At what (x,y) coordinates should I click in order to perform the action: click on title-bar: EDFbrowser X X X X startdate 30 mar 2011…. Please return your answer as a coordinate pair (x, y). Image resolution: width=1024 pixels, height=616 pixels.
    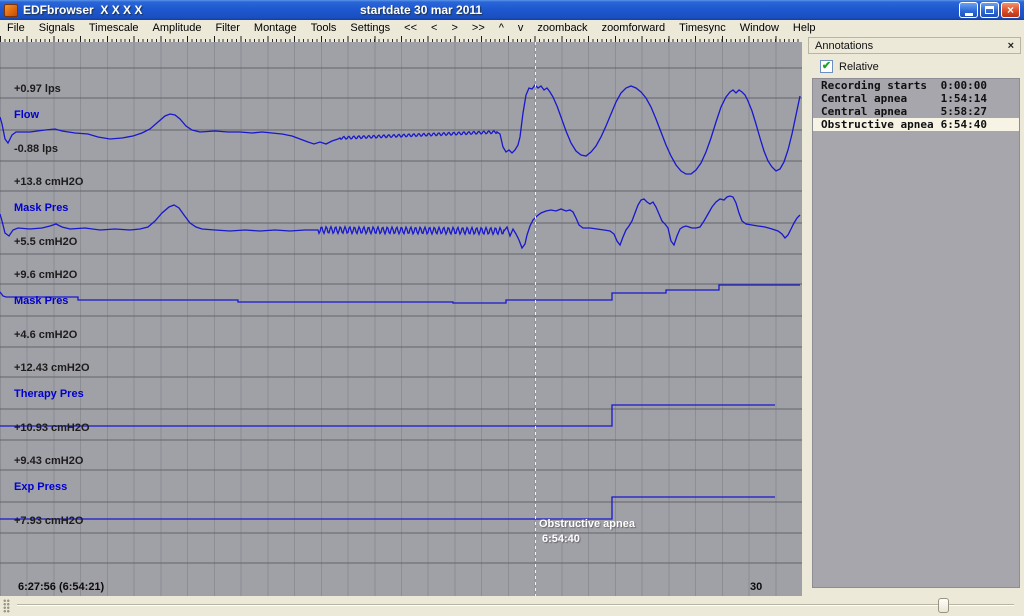
    Looking at the image, I should click on (512, 10).